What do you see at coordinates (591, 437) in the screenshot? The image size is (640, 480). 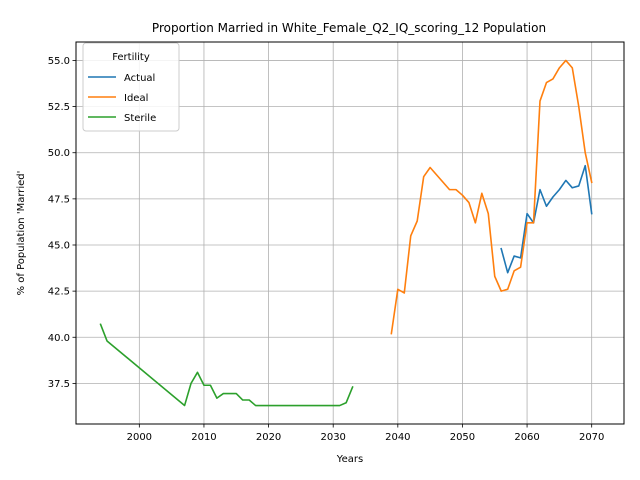 I see `x-tick-label: 2070` at bounding box center [591, 437].